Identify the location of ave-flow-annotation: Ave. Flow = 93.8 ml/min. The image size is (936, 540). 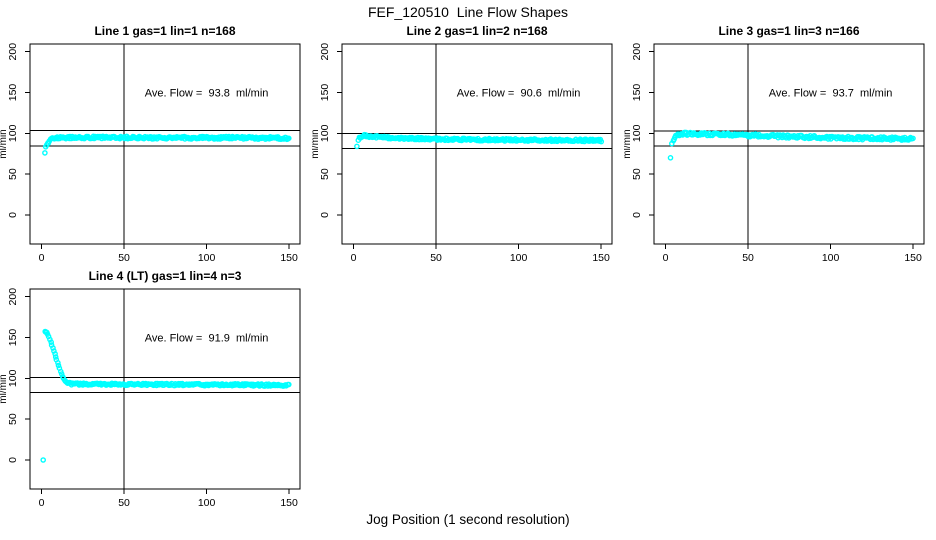
(207, 94).